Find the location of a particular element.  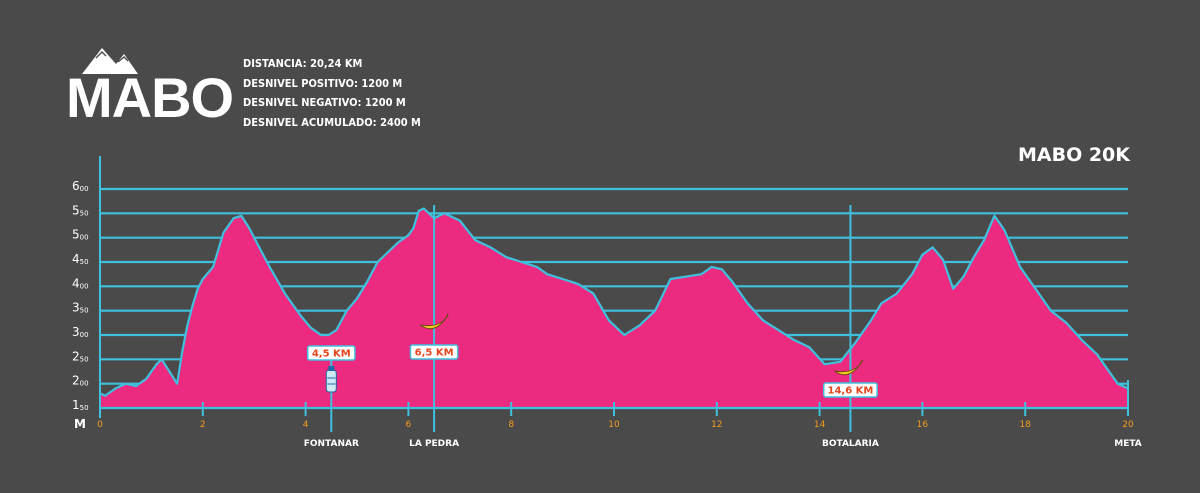

place-label: FONTANAR is located at coordinates (331, 444).